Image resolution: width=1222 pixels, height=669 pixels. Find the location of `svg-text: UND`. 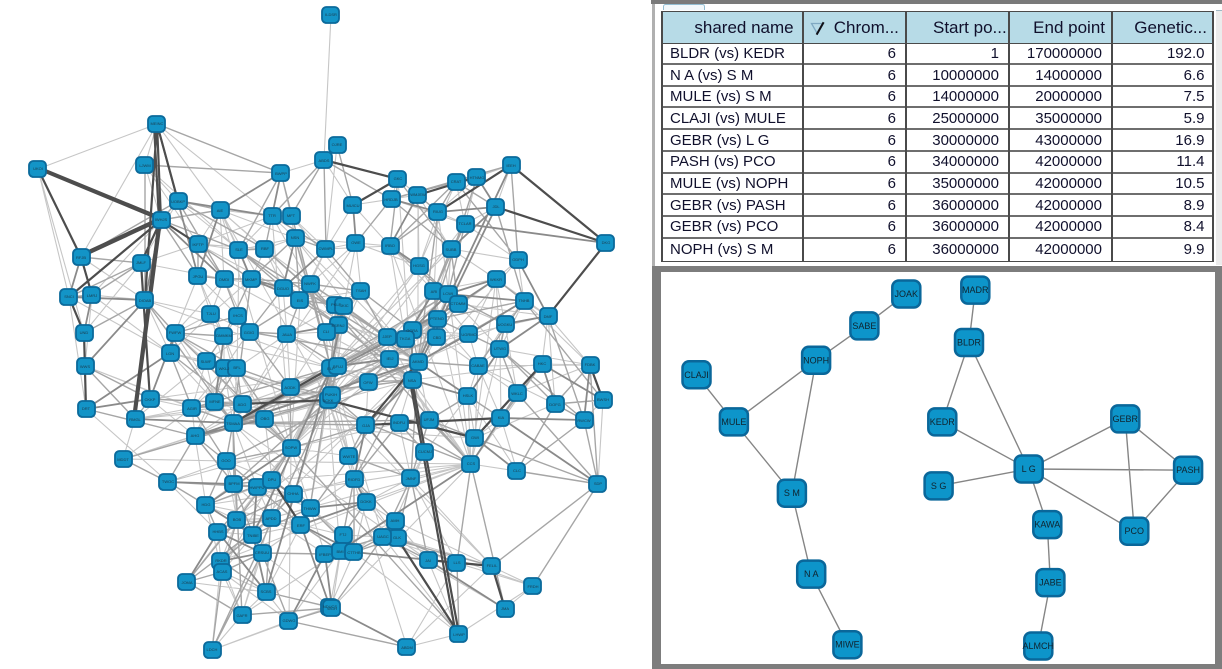

svg-text: UND is located at coordinates (84, 332).